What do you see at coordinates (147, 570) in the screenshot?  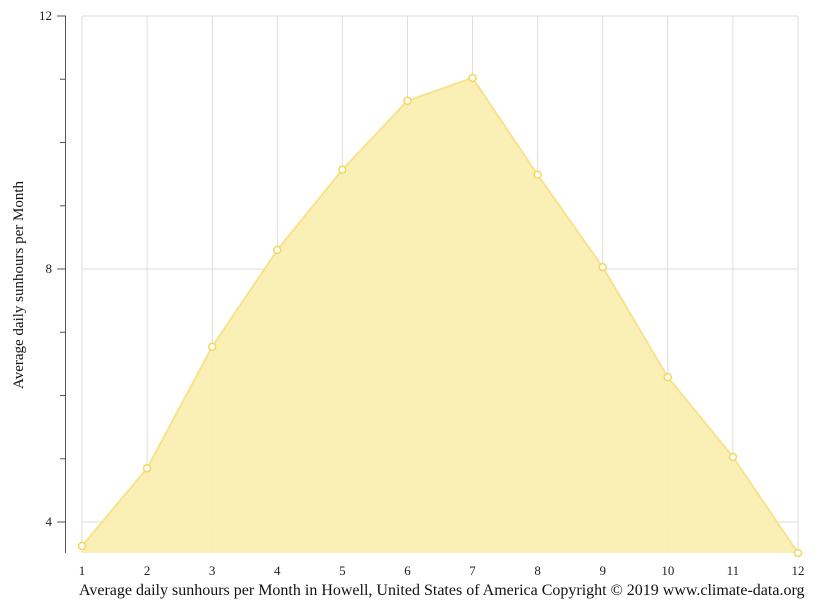 I see `x-tick-label: 2` at bounding box center [147, 570].